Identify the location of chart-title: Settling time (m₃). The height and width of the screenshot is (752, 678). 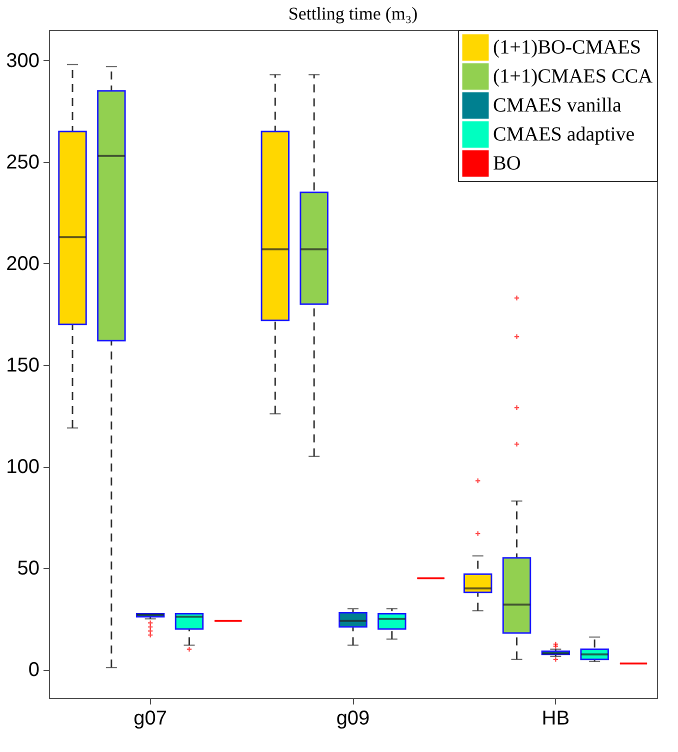
(353, 14).